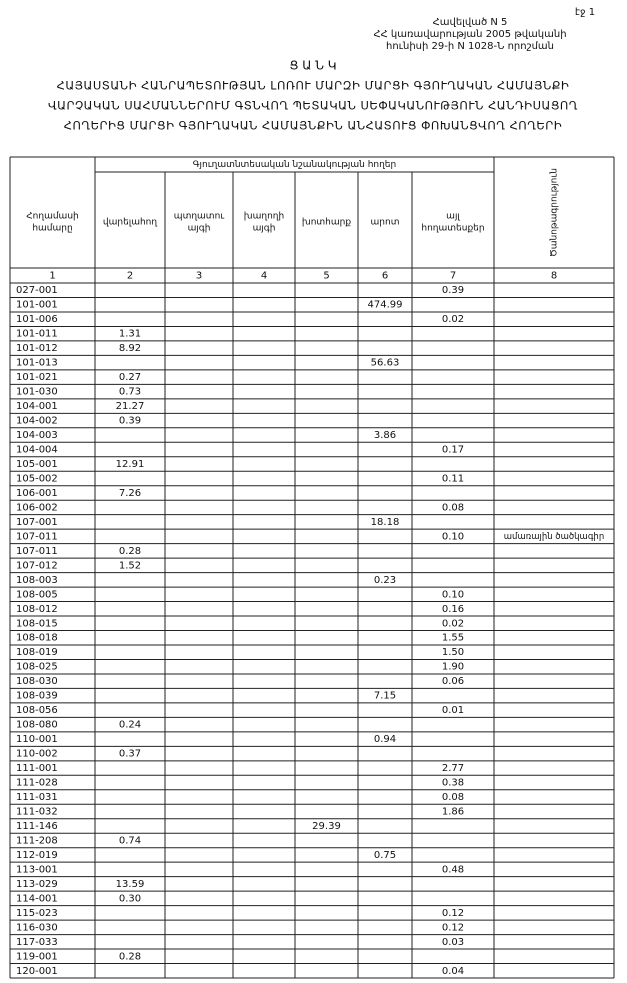 The image size is (627, 983). I want to click on area-value: 0.10, so click(453, 536).